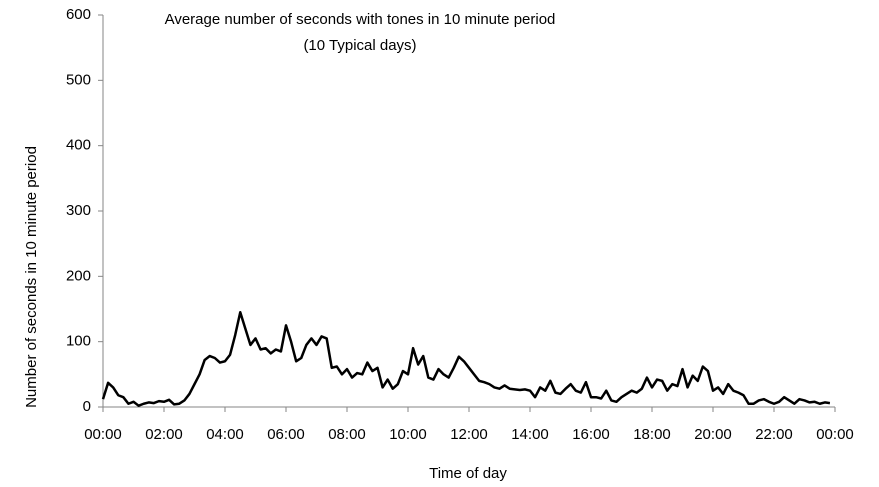 The height and width of the screenshot is (487, 879). I want to click on chart-subtitle: (10 Typical days), so click(359, 45).